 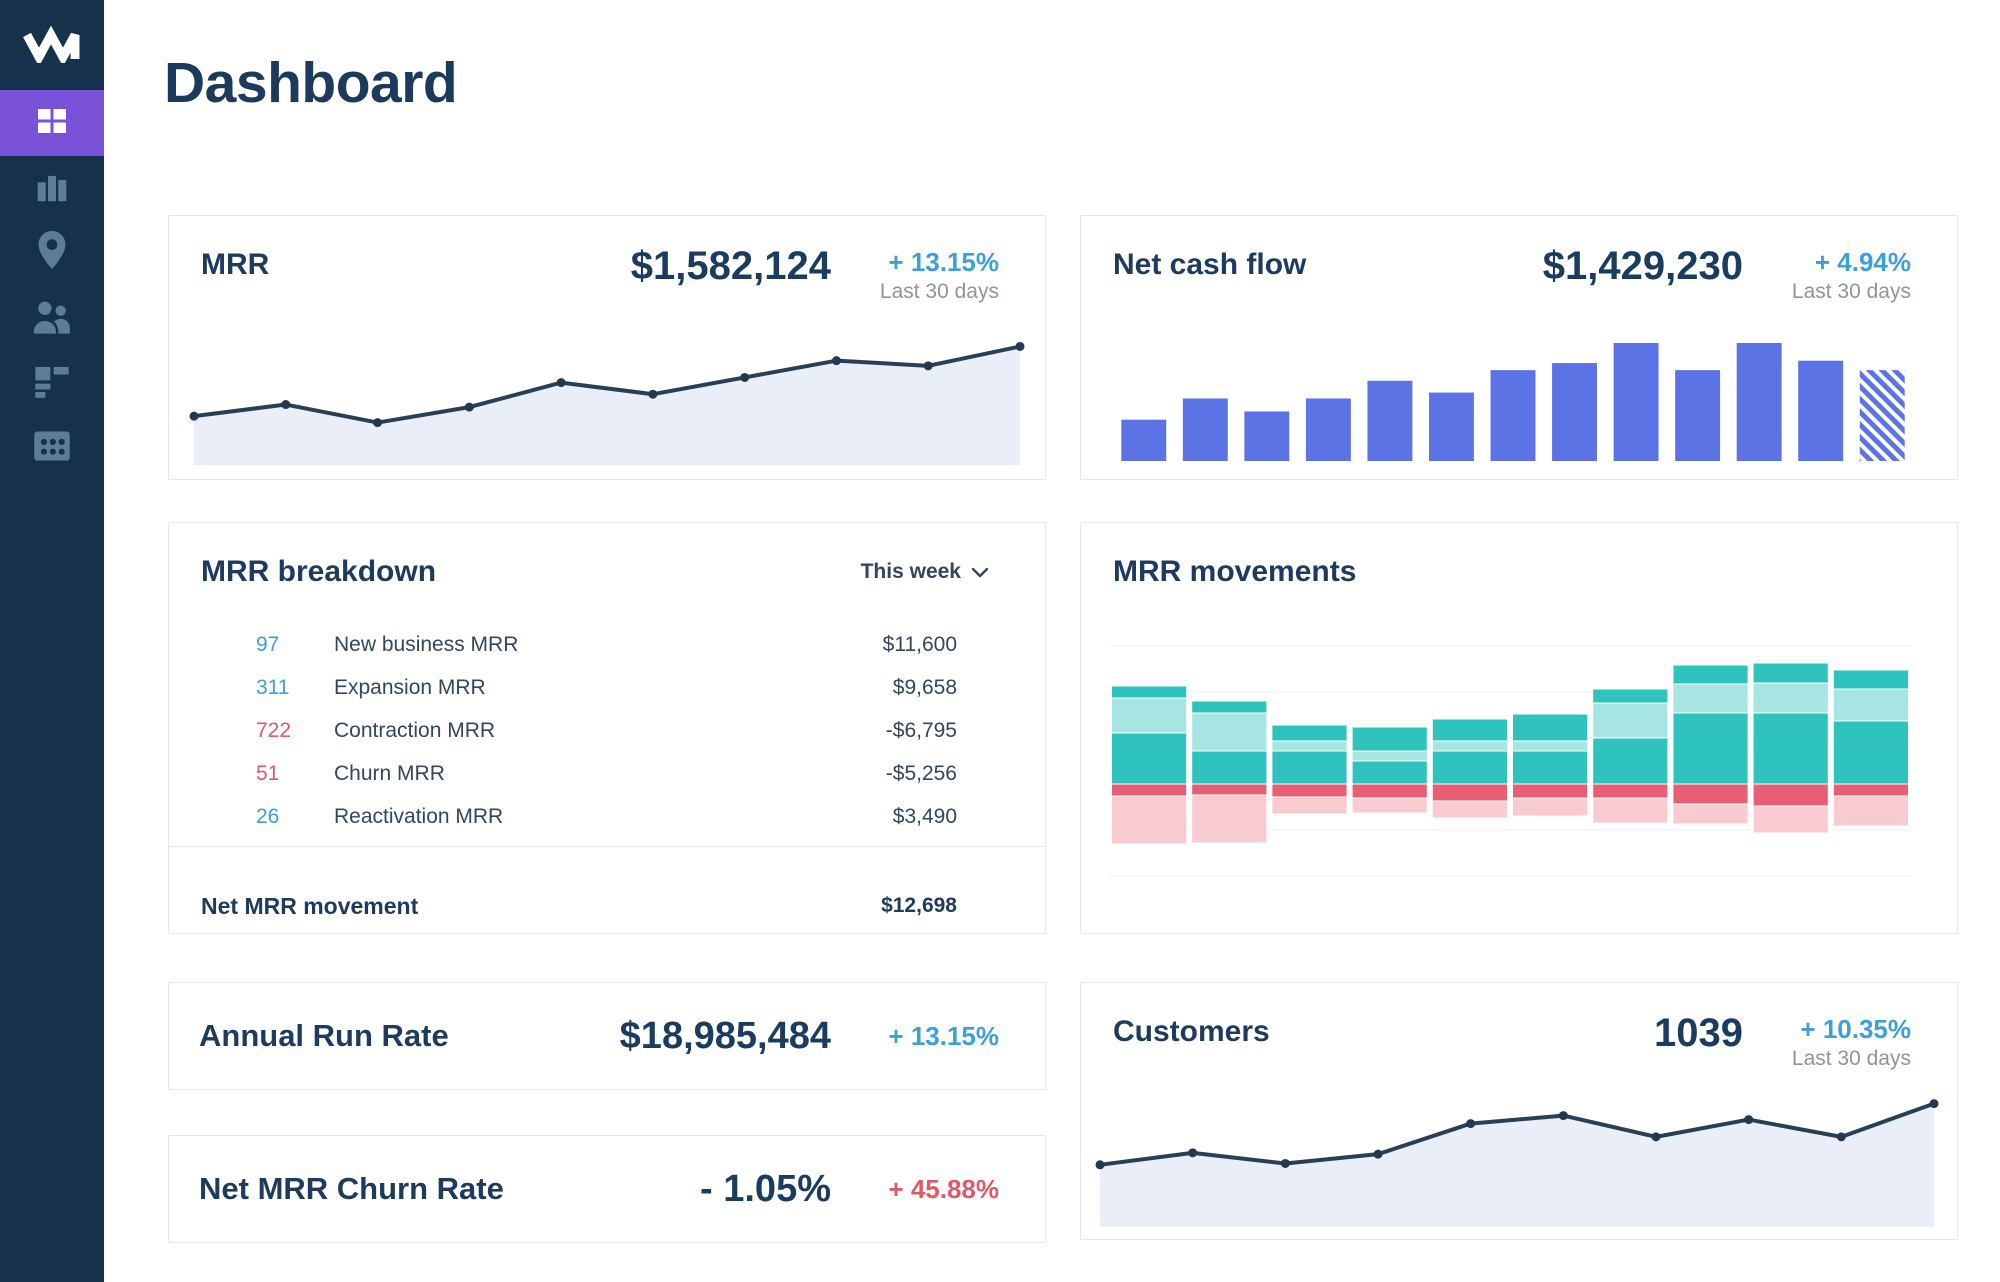 I want to click on people-icon, so click(x=52, y=319).